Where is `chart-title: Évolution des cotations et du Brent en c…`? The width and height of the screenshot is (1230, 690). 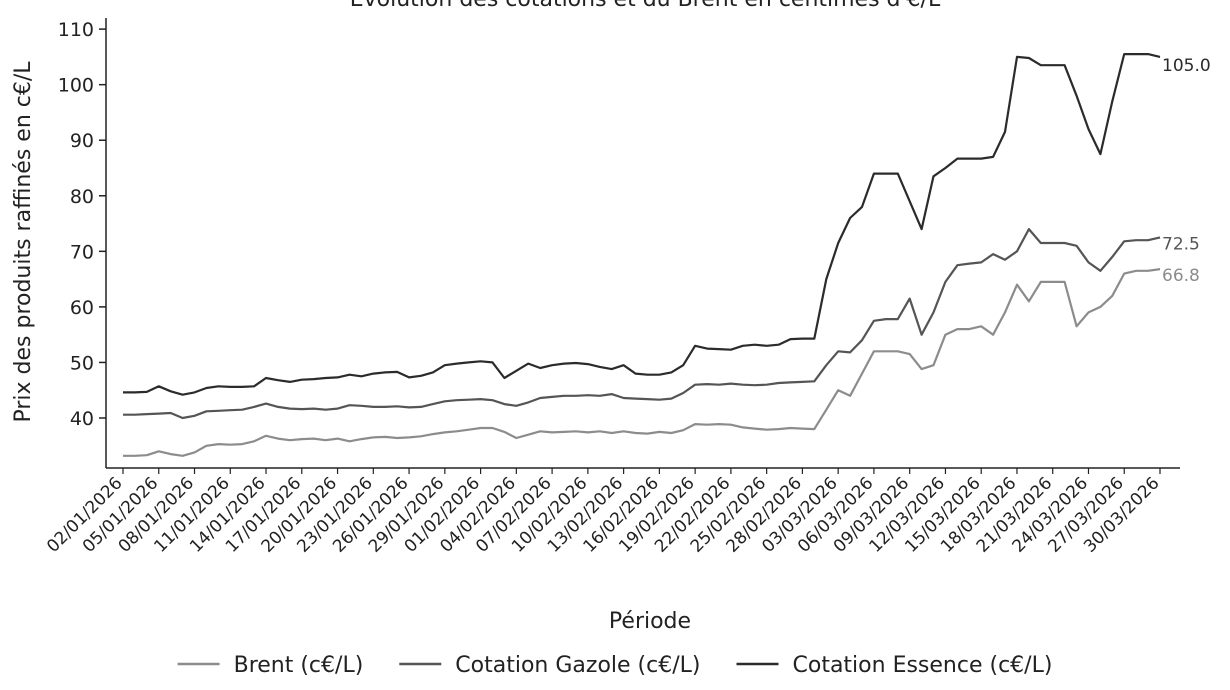 chart-title: Évolution des cotations et du Brent en c… is located at coordinates (645, 6).